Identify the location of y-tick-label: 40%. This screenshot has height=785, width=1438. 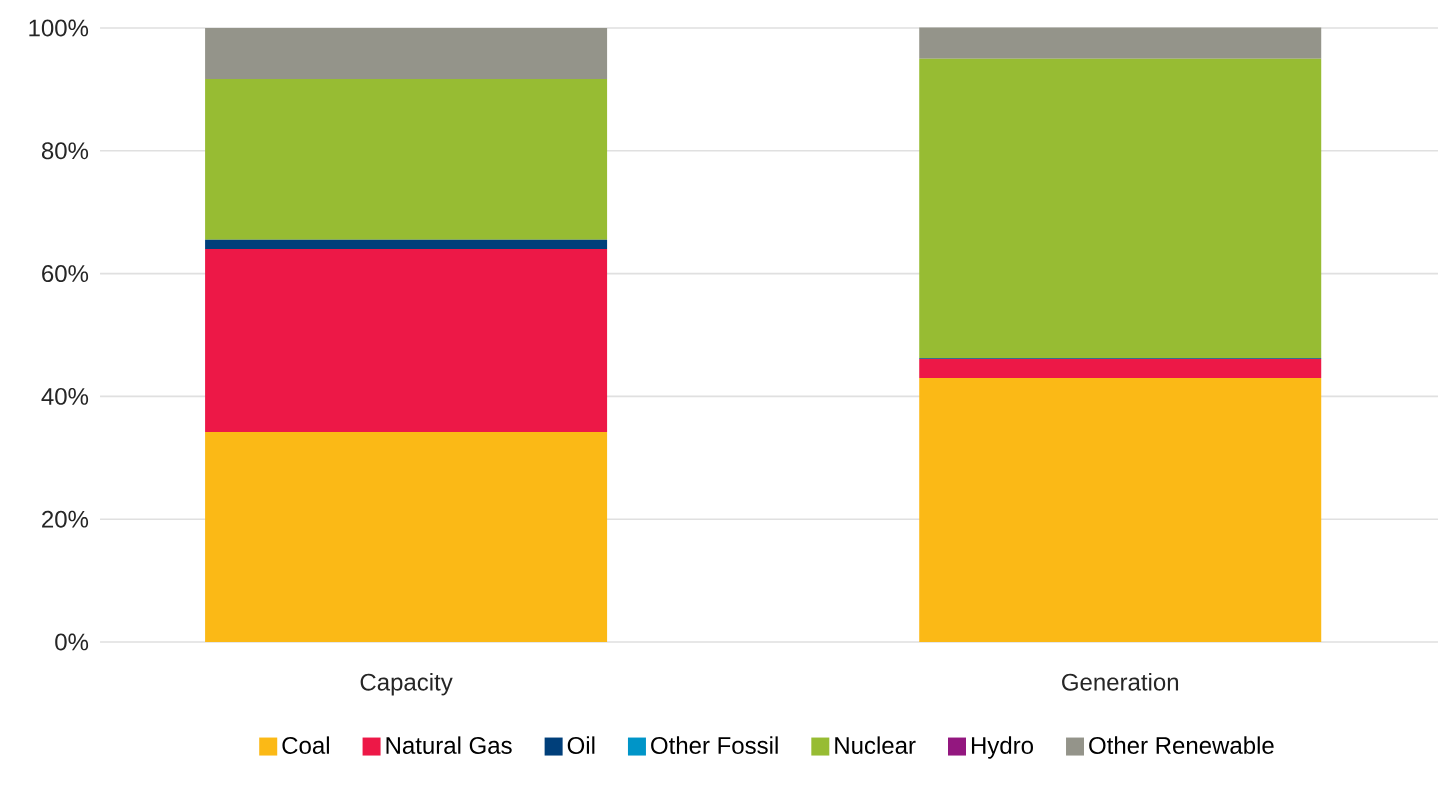
(65, 396).